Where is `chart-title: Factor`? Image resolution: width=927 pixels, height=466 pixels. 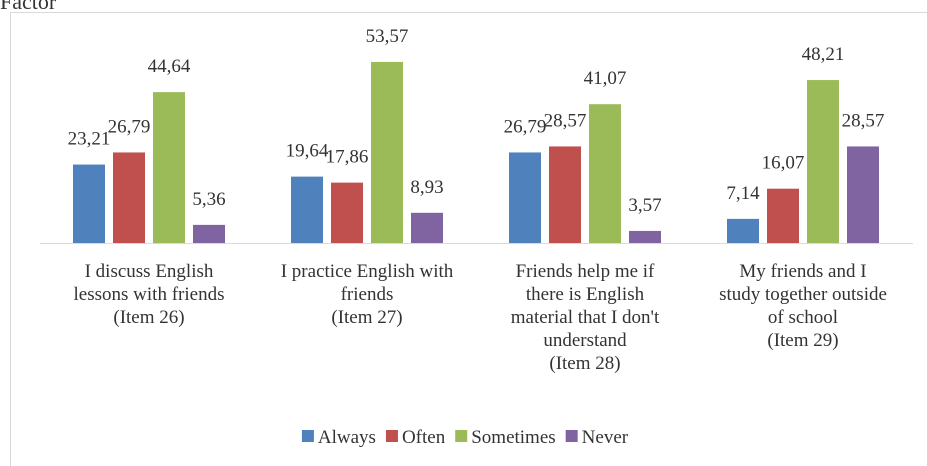 chart-title: Factor is located at coordinates (28, 7).